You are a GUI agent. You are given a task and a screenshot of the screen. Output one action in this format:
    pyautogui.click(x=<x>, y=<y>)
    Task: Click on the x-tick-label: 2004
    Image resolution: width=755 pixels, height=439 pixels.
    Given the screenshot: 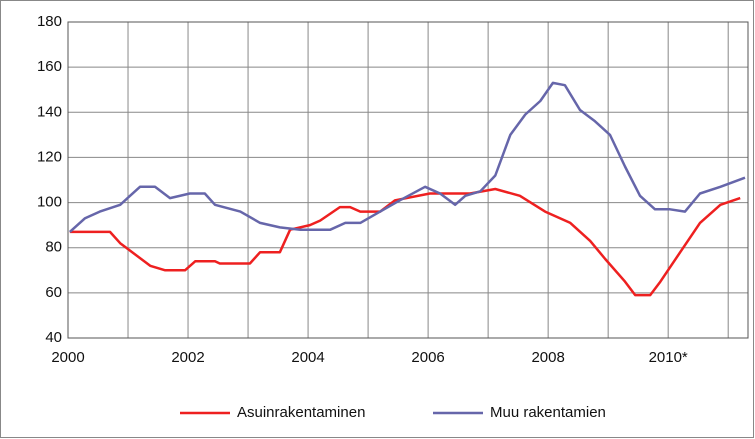 What is the action you would take?
    pyautogui.click(x=307, y=357)
    